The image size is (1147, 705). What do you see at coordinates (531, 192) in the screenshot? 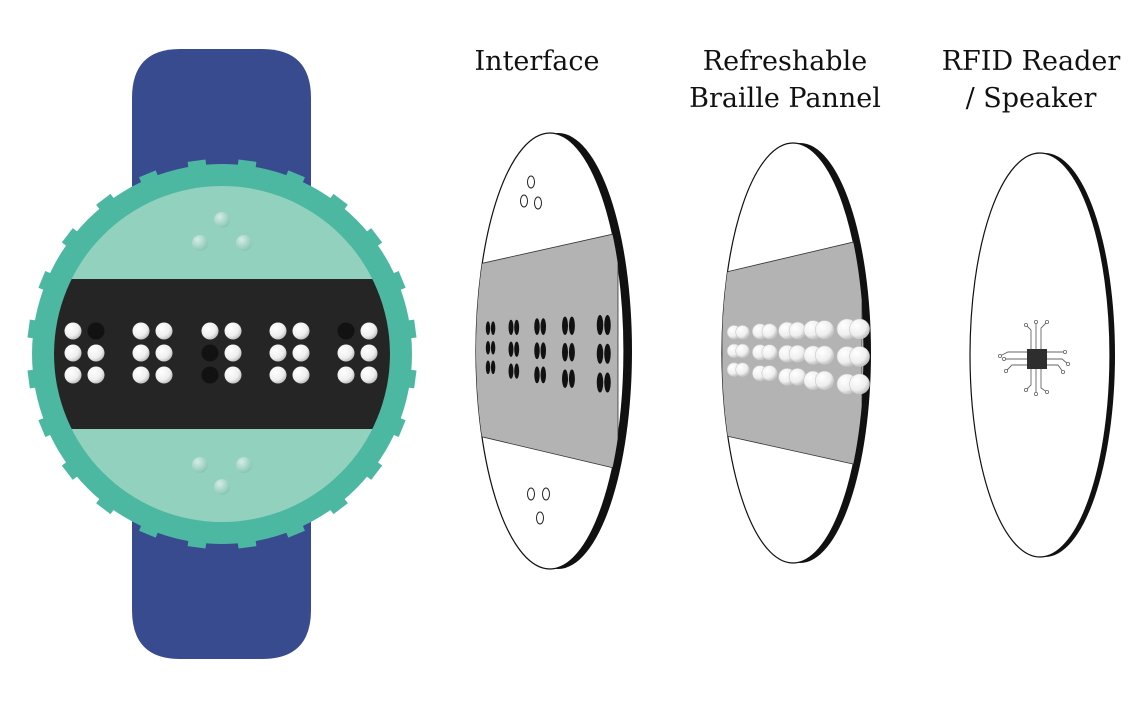
I see `top-button-cutouts` at bounding box center [531, 192].